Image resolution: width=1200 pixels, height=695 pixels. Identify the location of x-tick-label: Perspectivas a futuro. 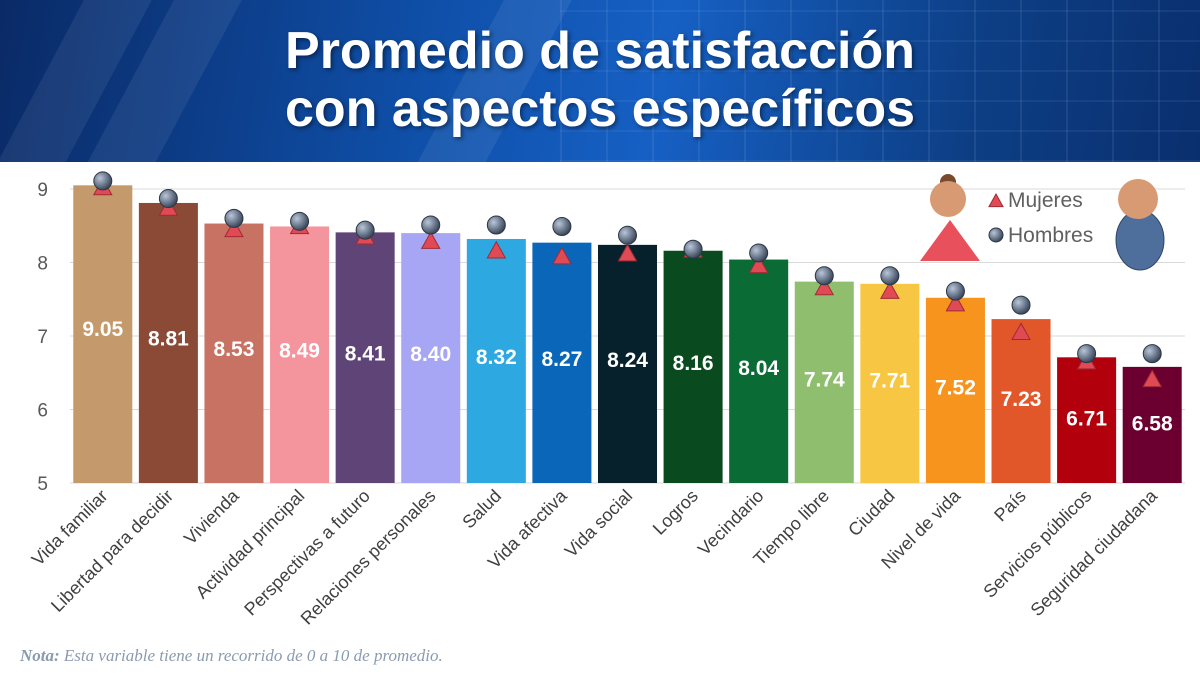
(307, 553).